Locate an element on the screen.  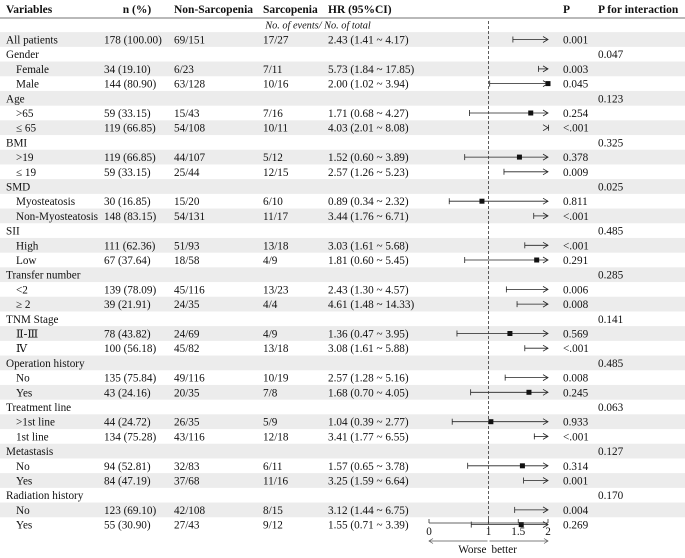
header-p: P is located at coordinates (566, 10).